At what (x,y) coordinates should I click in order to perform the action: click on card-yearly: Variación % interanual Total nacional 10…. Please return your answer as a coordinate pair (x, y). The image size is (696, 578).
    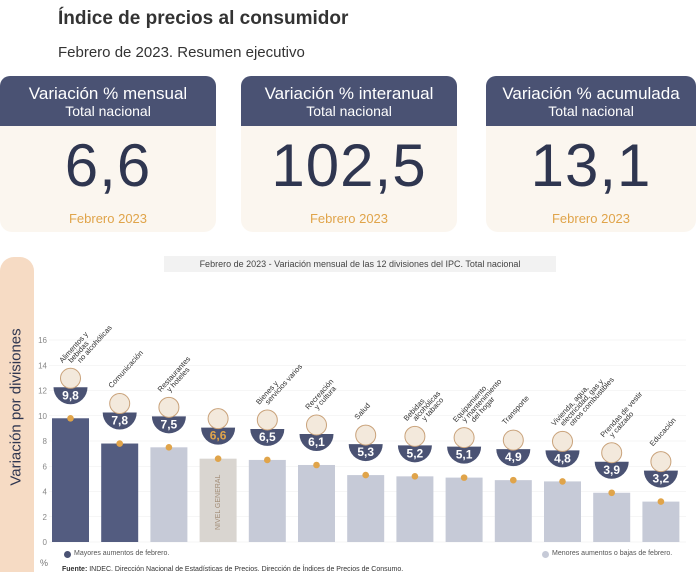
    Looking at the image, I should click on (349, 154).